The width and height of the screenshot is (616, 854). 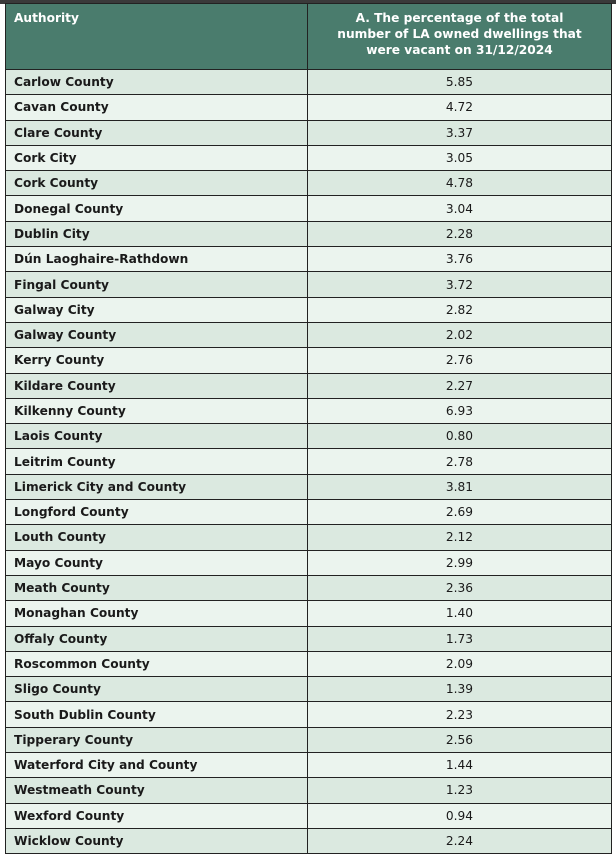 What do you see at coordinates (459, 588) in the screenshot?
I see `vacancy-value-cell: 2.36` at bounding box center [459, 588].